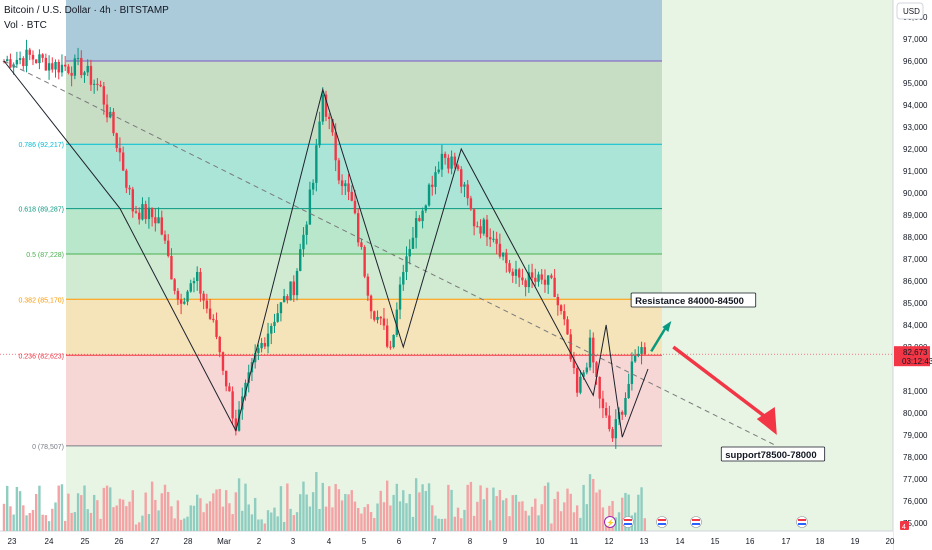  What do you see at coordinates (259, 541) in the screenshot?
I see `x-tick-label: 2` at bounding box center [259, 541].